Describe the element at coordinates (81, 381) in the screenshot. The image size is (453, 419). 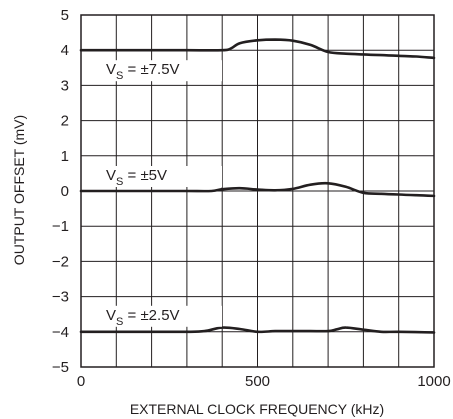
I see `x-tick-label: 0` at that location.